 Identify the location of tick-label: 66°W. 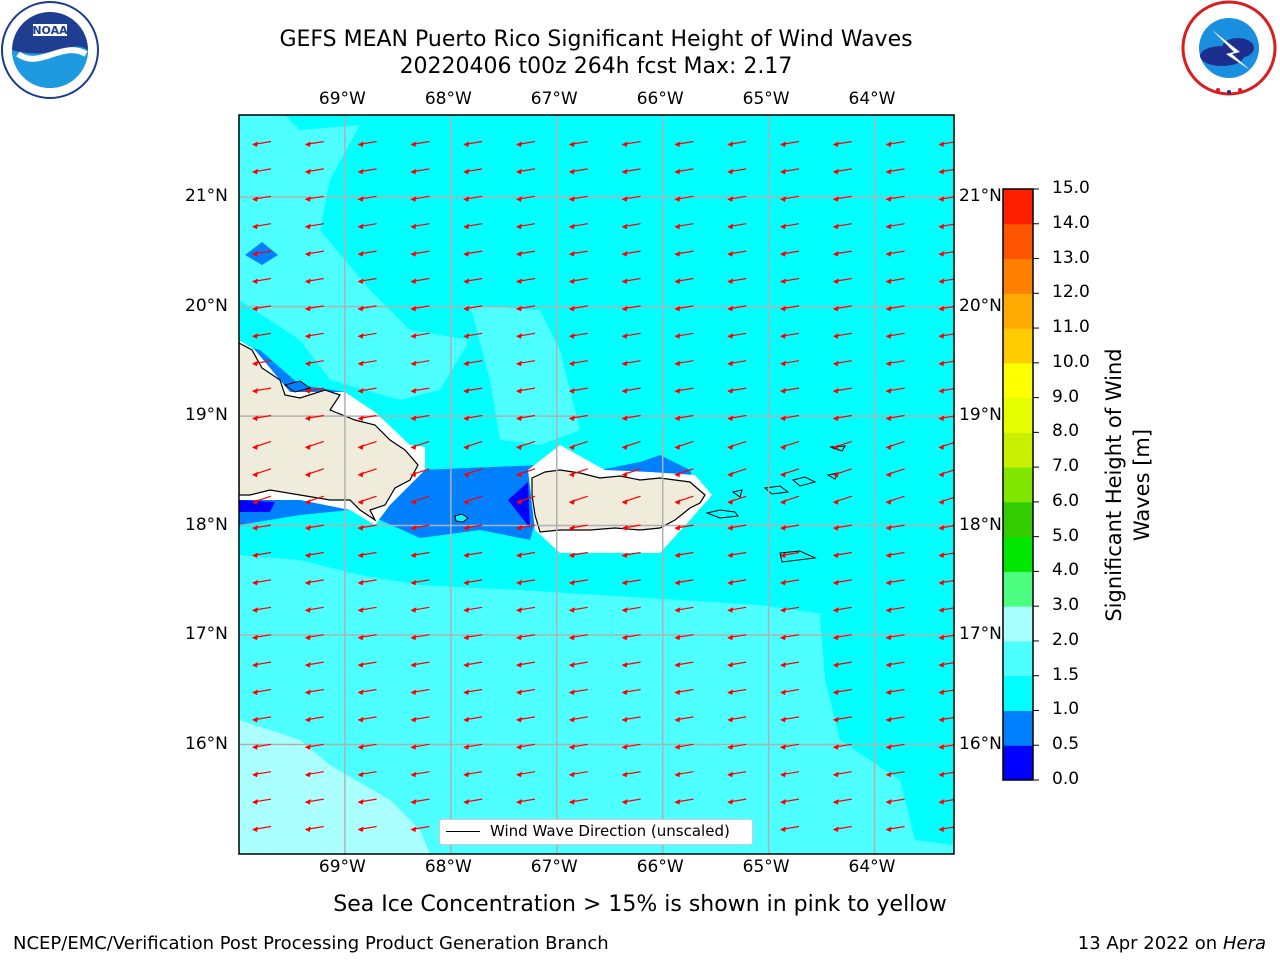
(660, 99).